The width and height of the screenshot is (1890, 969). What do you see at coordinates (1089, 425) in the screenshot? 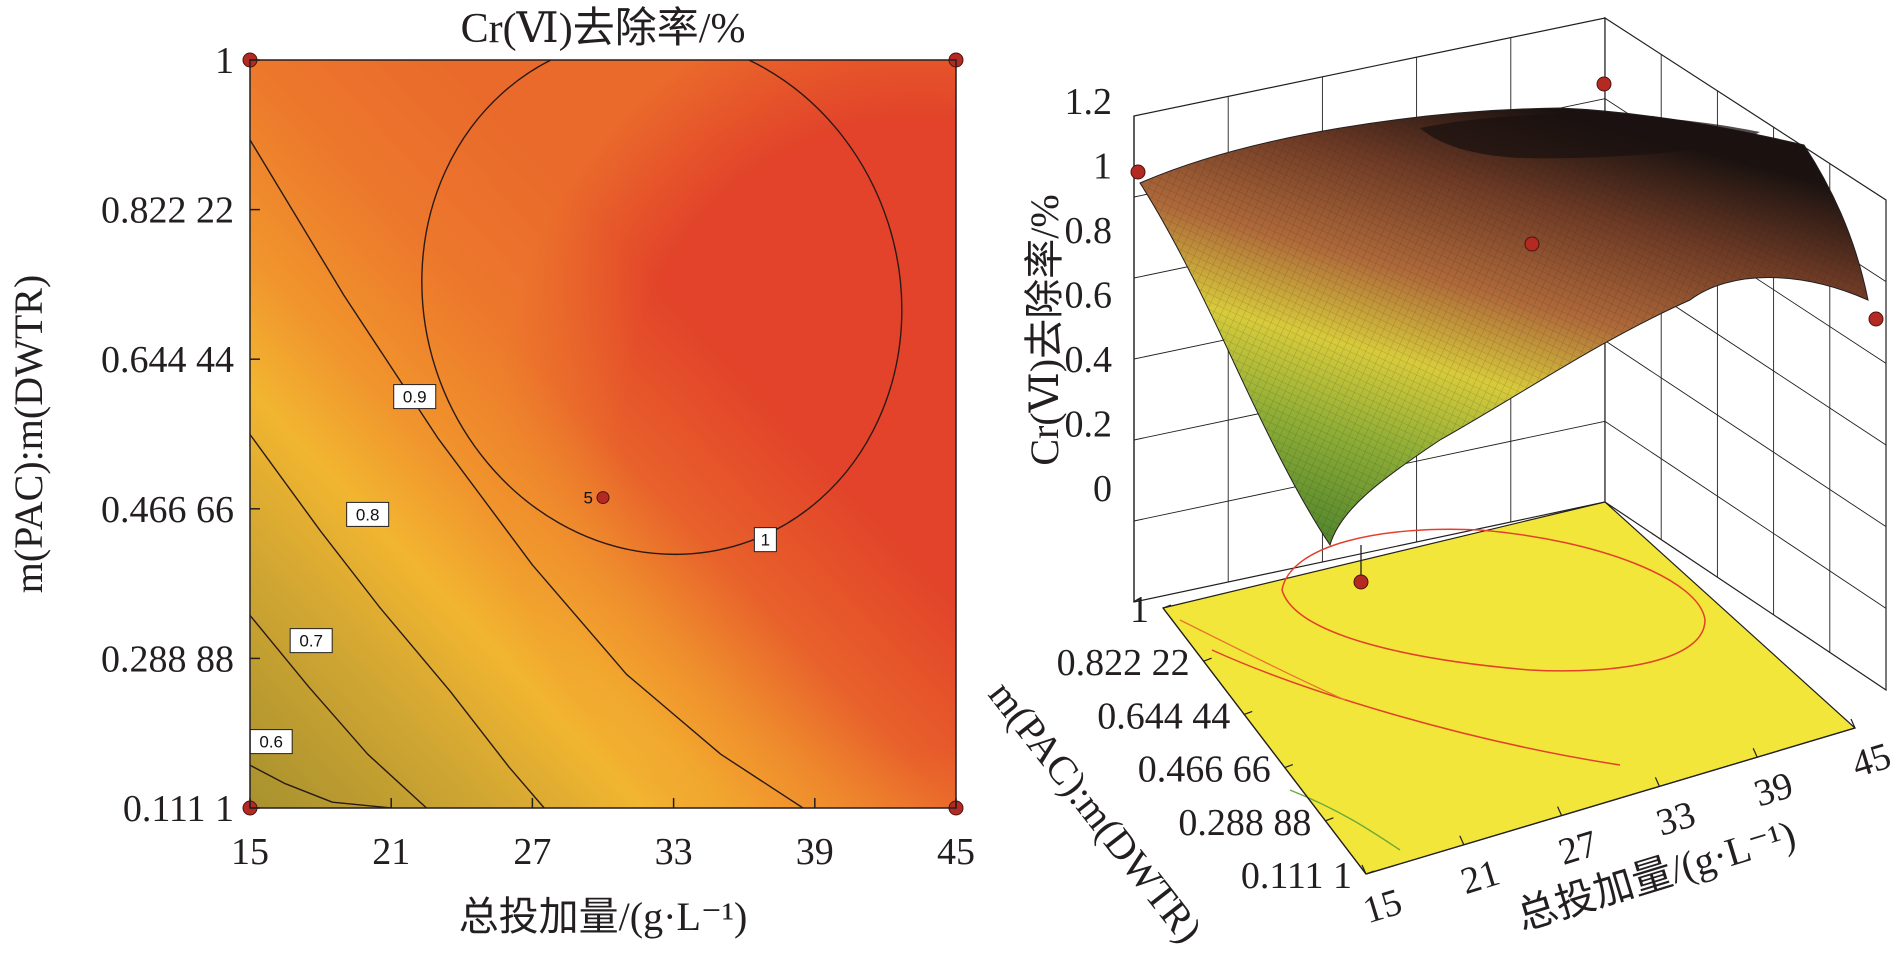
I see `z-tick-label: 0.2` at bounding box center [1089, 425].